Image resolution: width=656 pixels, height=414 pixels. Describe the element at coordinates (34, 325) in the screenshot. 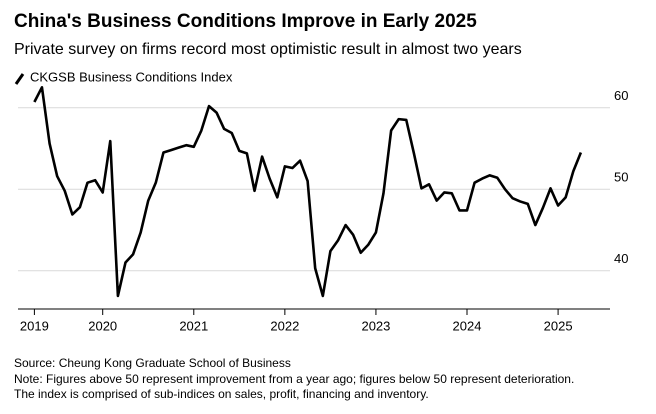

I see `x-tick-label: 2019` at that location.